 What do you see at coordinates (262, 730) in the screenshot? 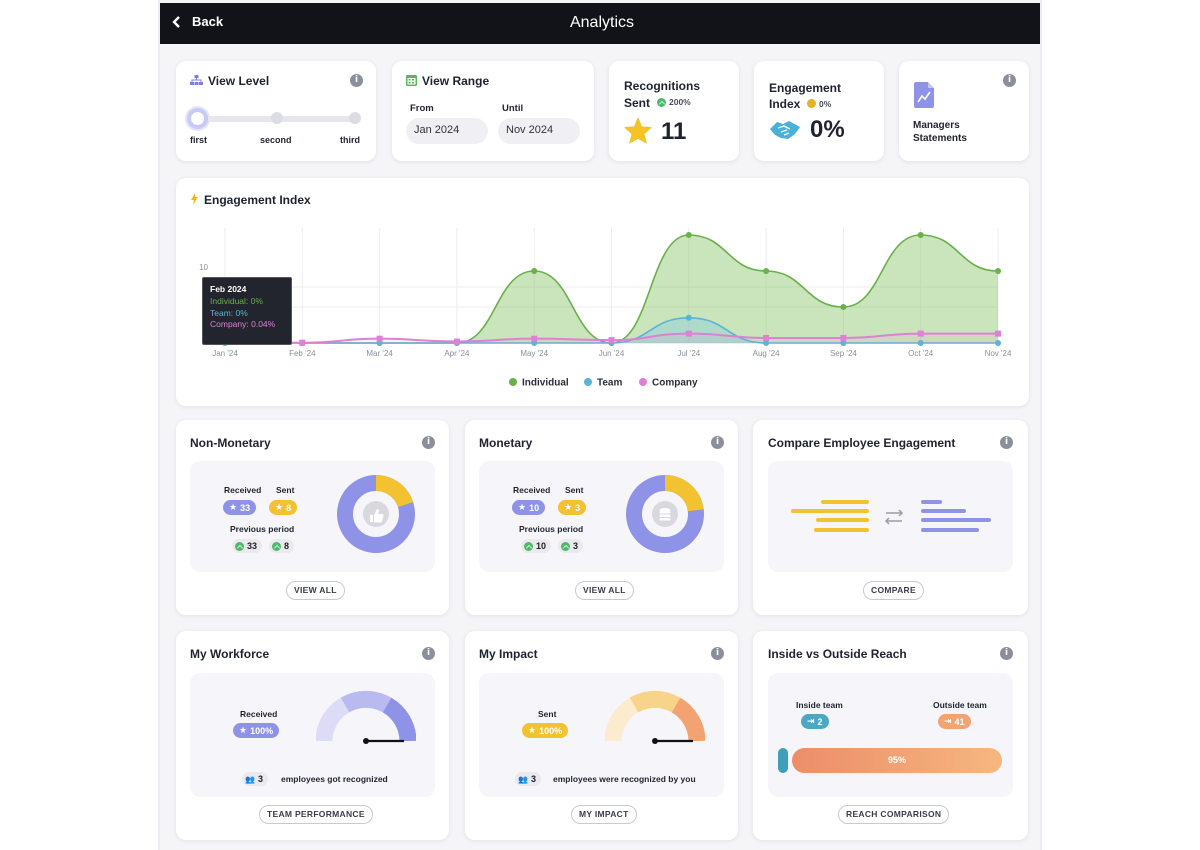
I see `workforce-percent: 100%` at bounding box center [262, 730].